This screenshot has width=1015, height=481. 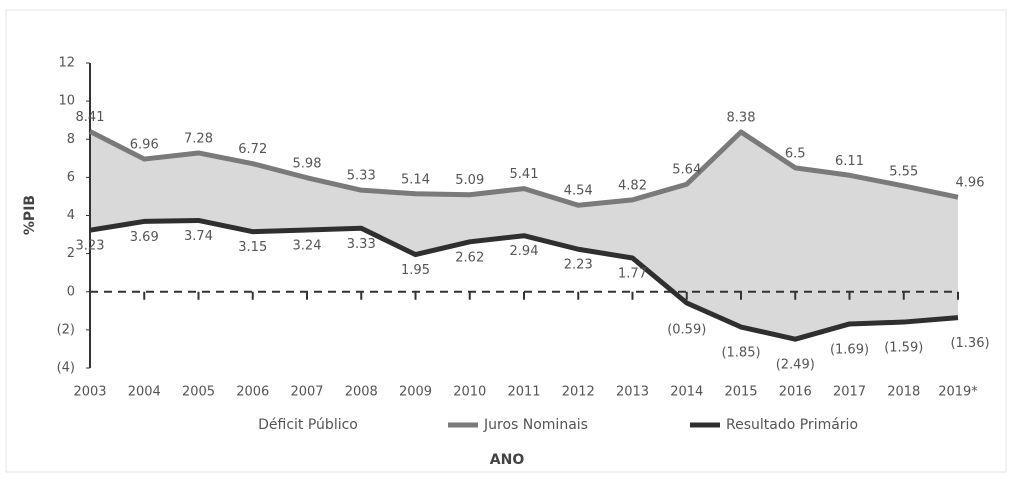 What do you see at coordinates (578, 392) in the screenshot?
I see `x-tick-label: 2012` at bounding box center [578, 392].